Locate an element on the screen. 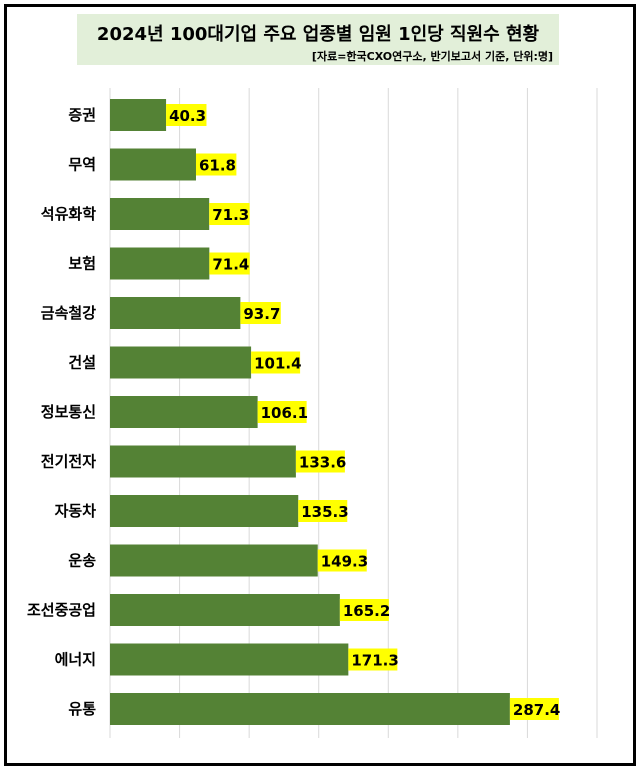 The width and height of the screenshot is (640, 769). category-label: 자동차 is located at coordinates (76, 511).